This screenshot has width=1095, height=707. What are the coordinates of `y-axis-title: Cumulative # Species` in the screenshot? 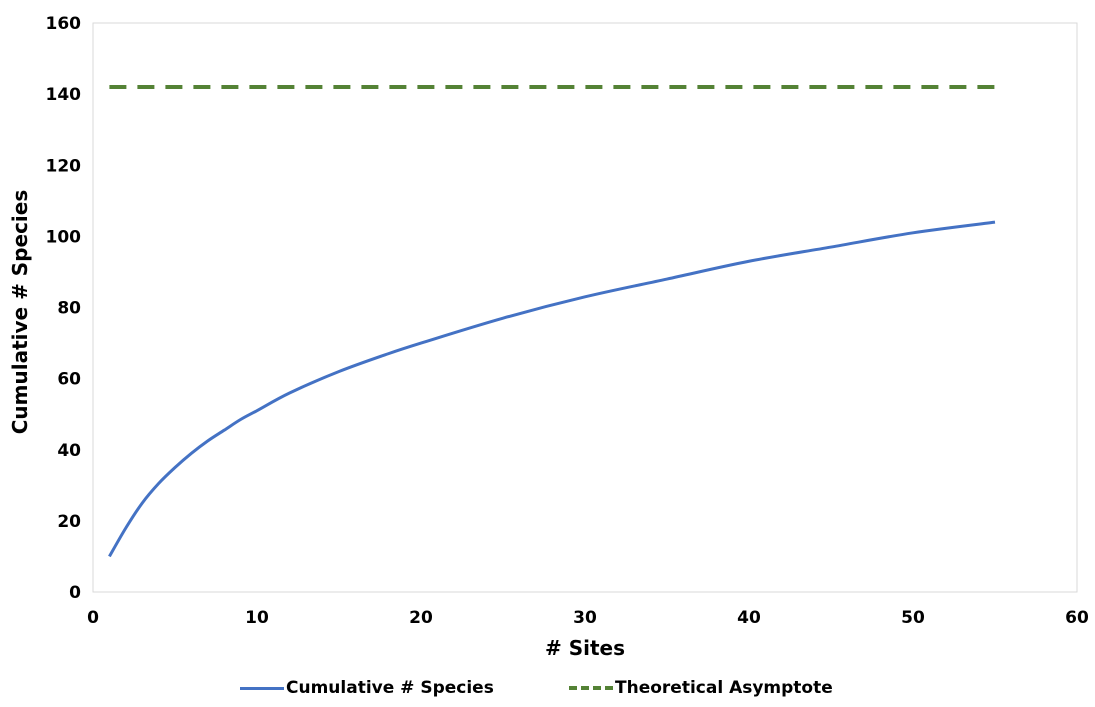 It's located at (20, 312).